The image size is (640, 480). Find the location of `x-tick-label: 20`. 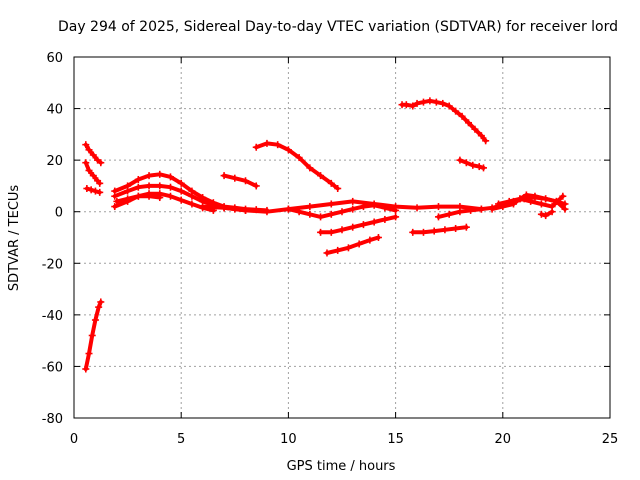

x-tick-label: 20 is located at coordinates (503, 439).